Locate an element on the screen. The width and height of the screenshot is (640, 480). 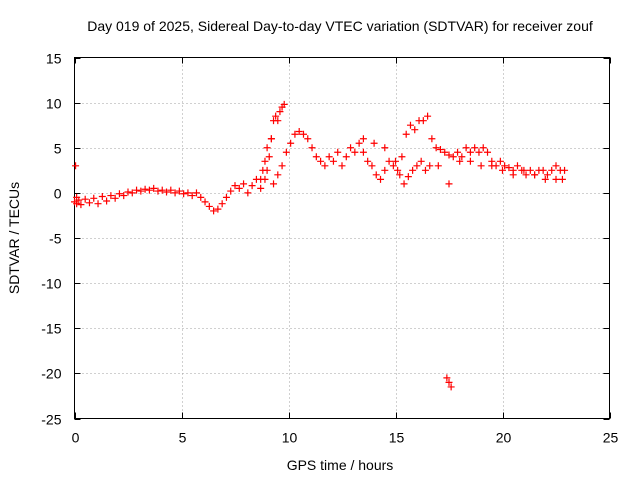
y-tick-label: -20 is located at coordinates (51, 374).